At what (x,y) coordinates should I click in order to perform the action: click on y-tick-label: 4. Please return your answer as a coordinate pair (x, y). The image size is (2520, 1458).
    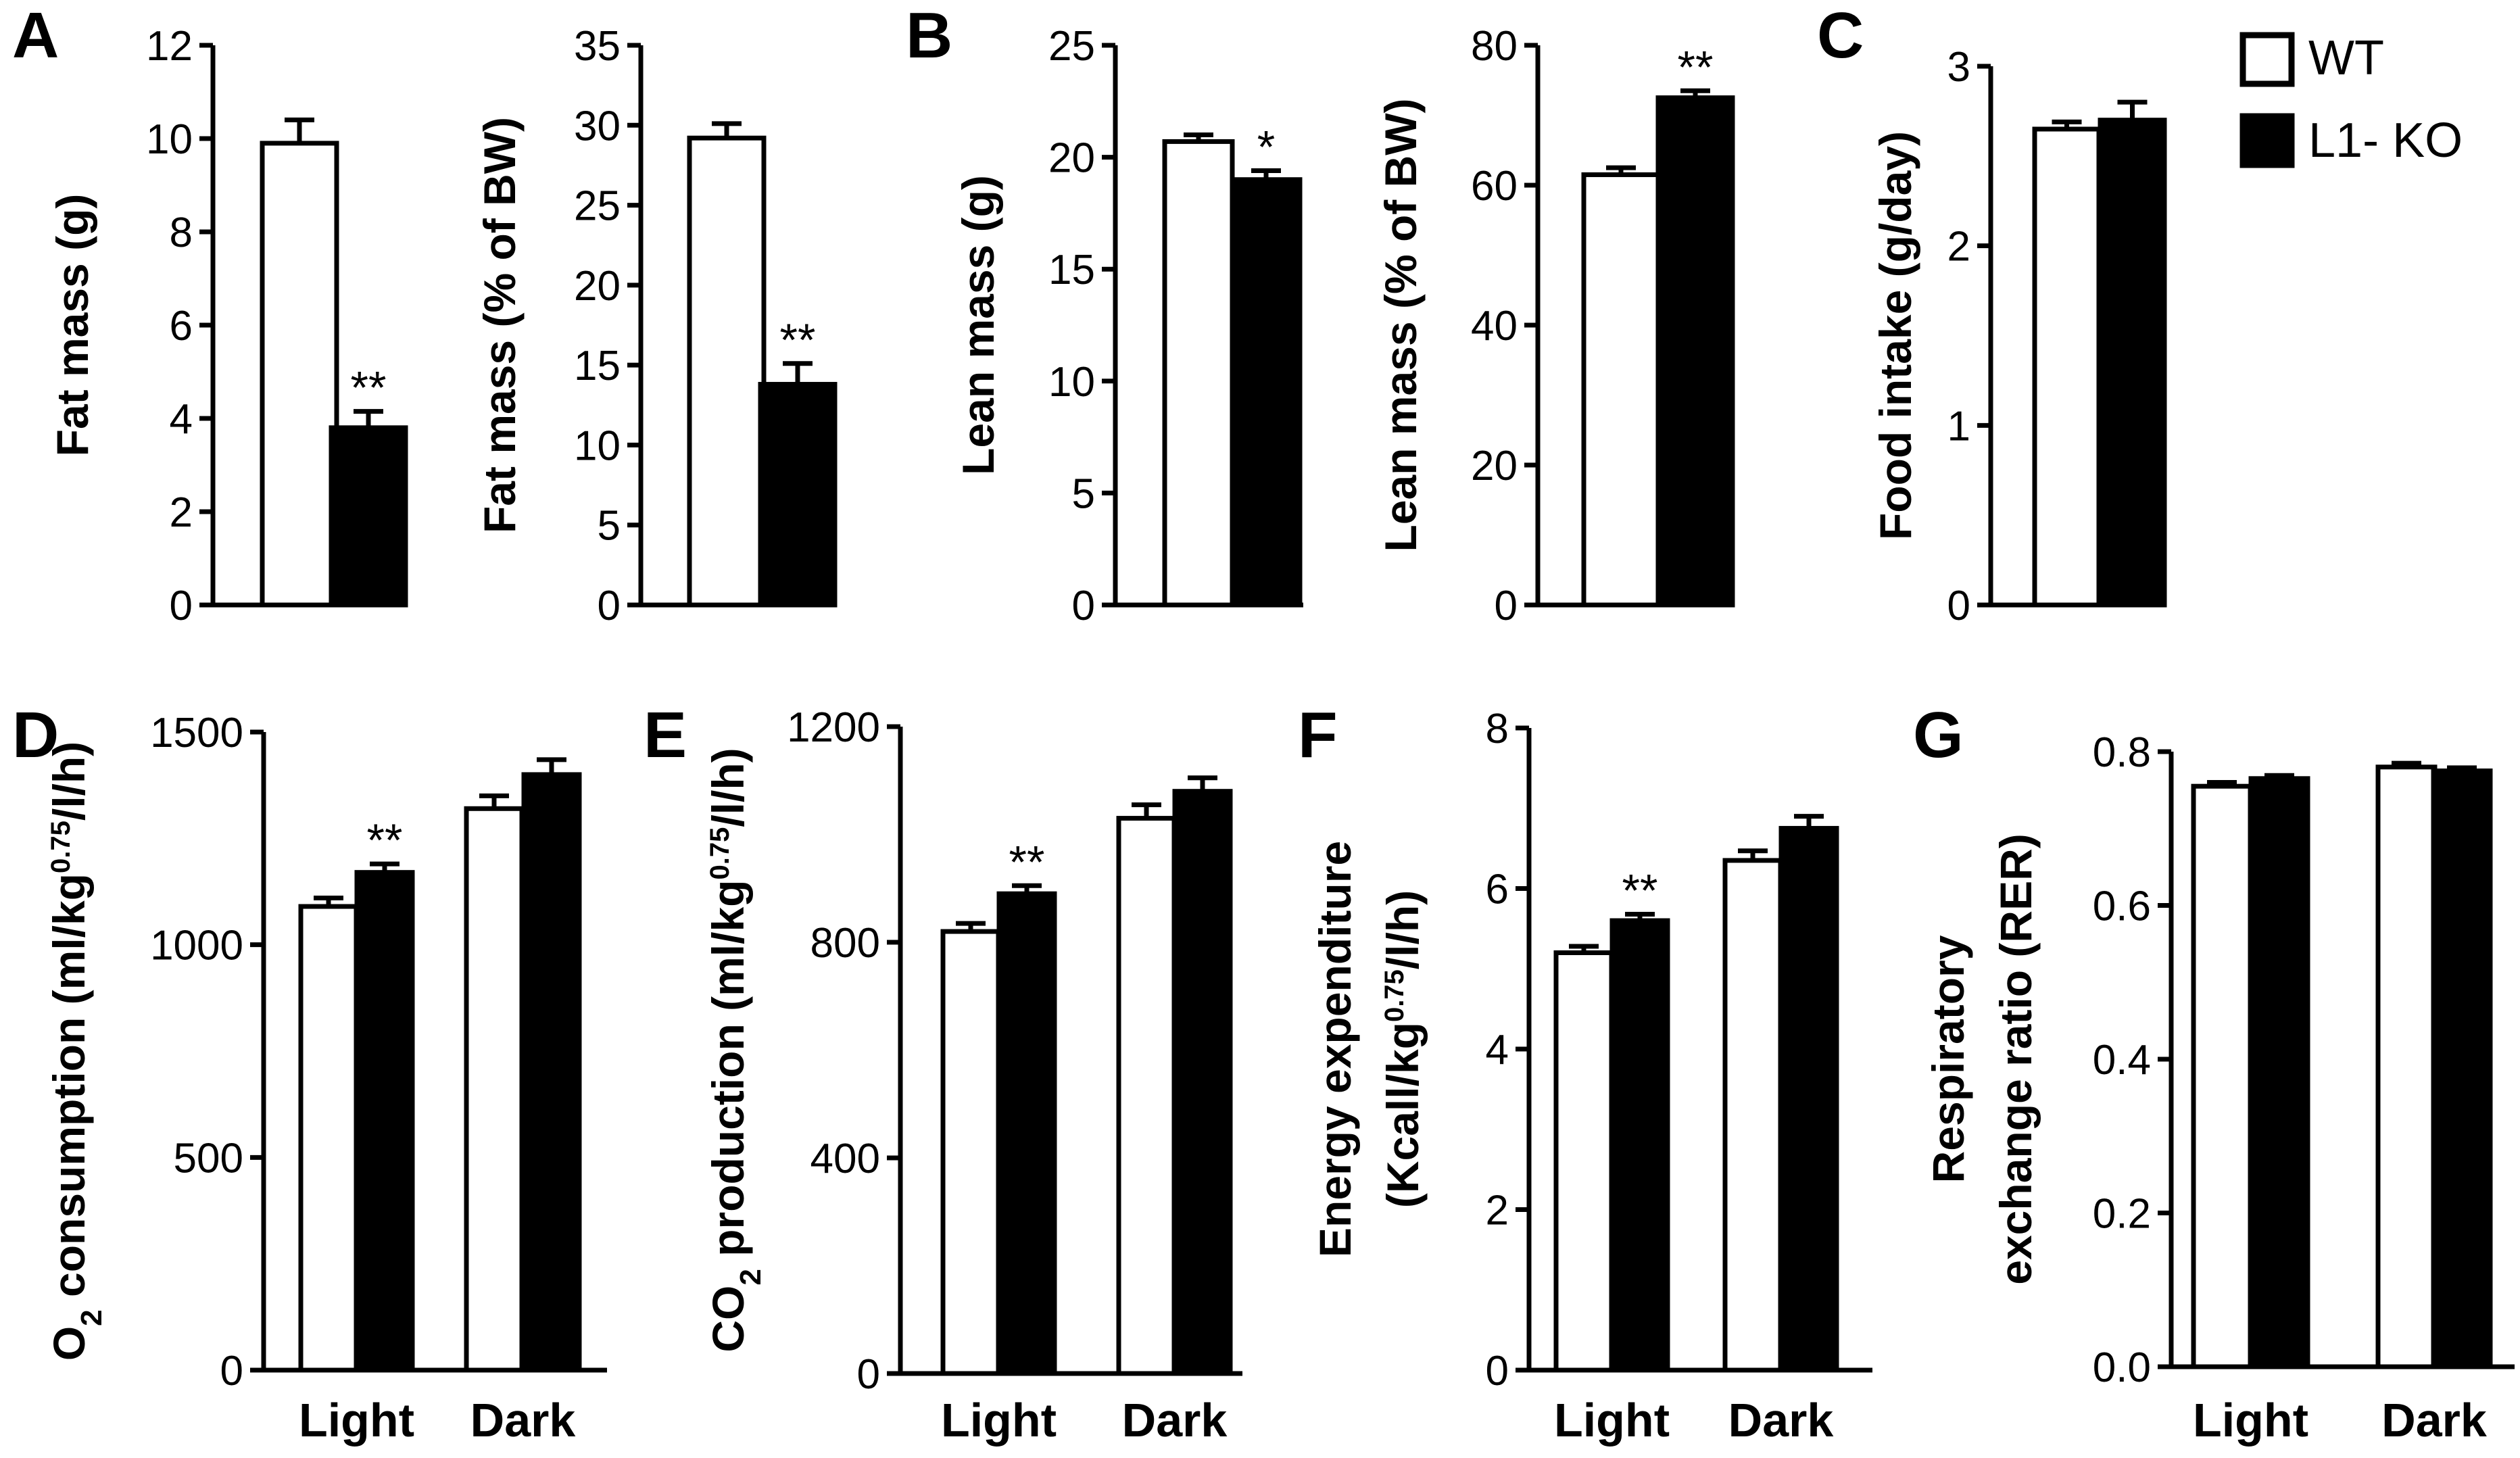
    Looking at the image, I should click on (181, 419).